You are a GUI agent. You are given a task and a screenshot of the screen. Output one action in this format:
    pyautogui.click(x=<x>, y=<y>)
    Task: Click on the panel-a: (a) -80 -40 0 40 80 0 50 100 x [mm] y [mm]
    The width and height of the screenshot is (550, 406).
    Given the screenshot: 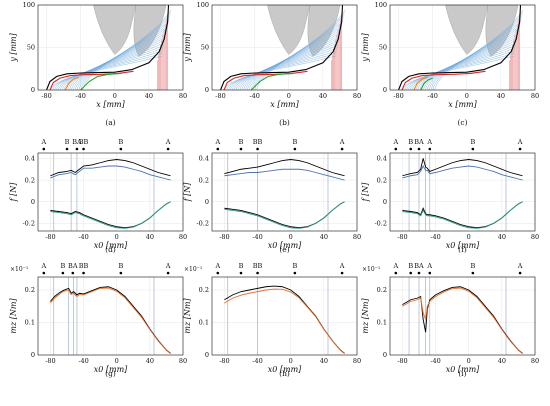 What is the action you would take?
    pyautogui.click(x=98, y=64)
    